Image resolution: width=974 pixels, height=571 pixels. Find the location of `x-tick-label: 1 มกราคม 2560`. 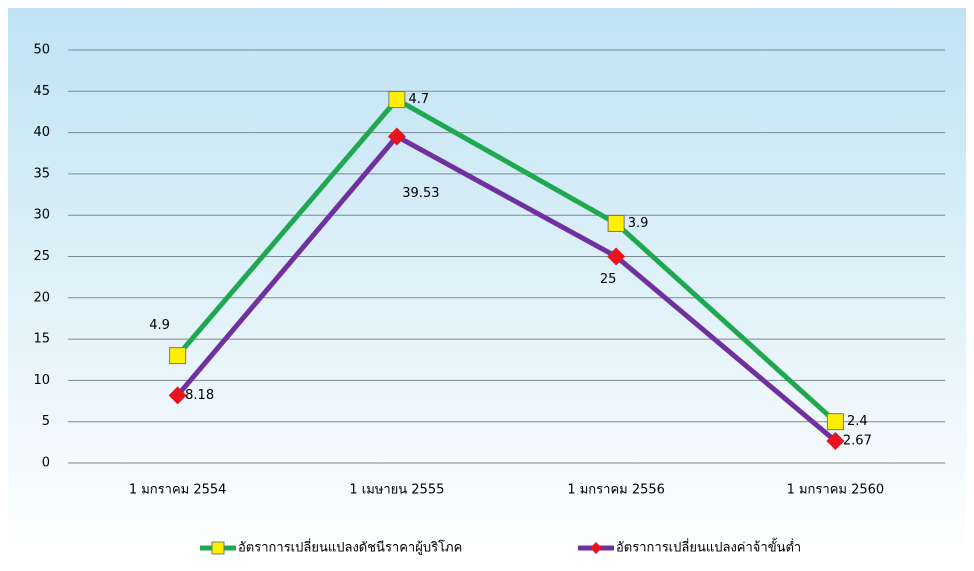

x-tick-label: 1 มกราคม 2560 is located at coordinates (836, 490).